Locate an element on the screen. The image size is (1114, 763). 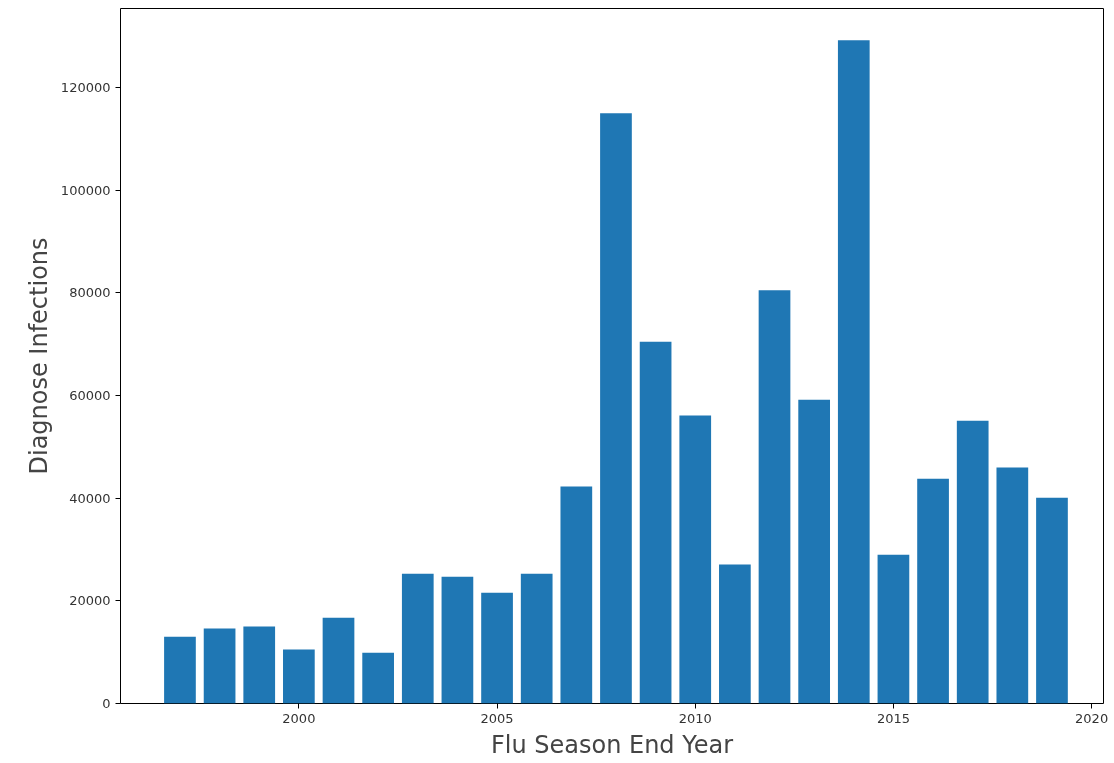
y-tick-label: 100000 is located at coordinates (85, 190).